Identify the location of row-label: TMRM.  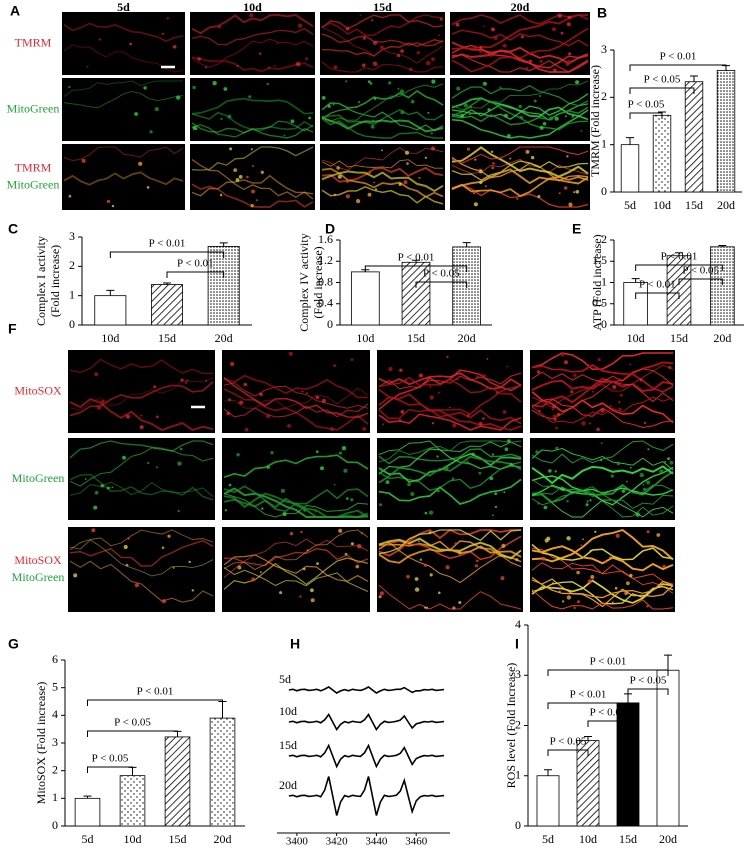
(33, 167).